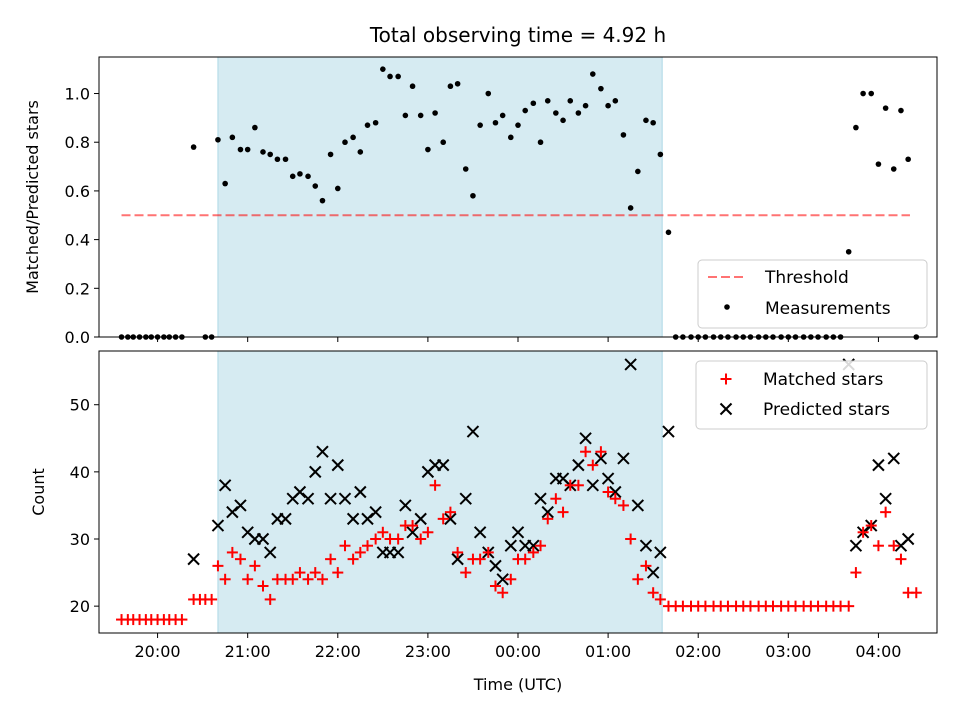 This screenshot has width=960, height=720. I want to click on top-y-tick-label: 0.2, so click(77, 288).